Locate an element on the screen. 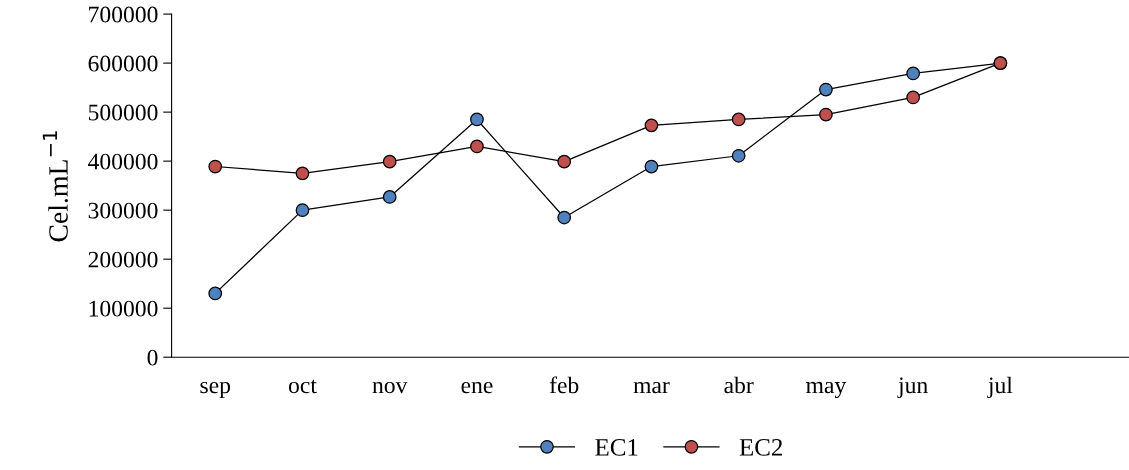 This screenshot has height=470, width=1129. x-tick-label: sep is located at coordinates (215, 390).